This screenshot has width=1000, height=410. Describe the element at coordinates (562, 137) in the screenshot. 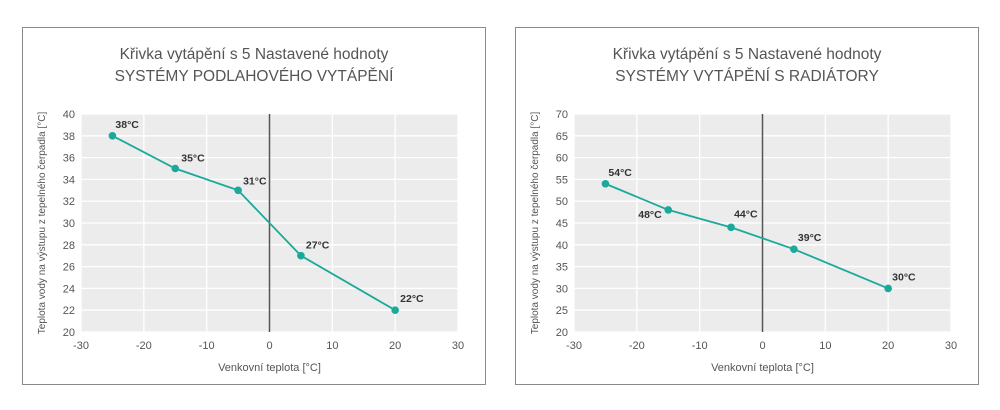

I see `y-tick-label: 65` at that location.